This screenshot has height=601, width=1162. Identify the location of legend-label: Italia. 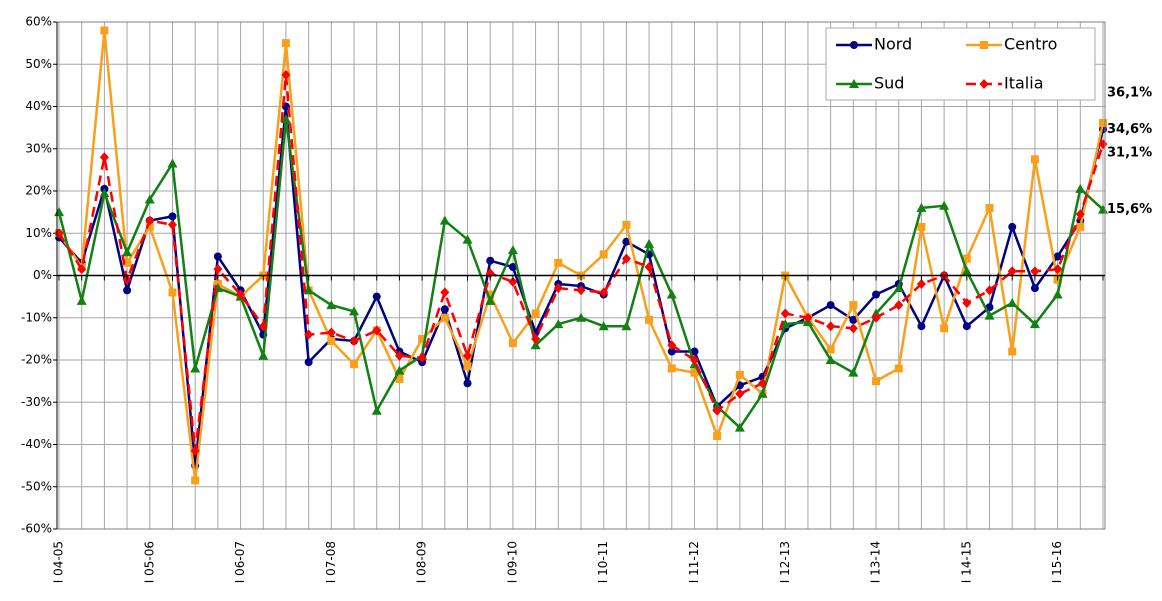
(1024, 83).